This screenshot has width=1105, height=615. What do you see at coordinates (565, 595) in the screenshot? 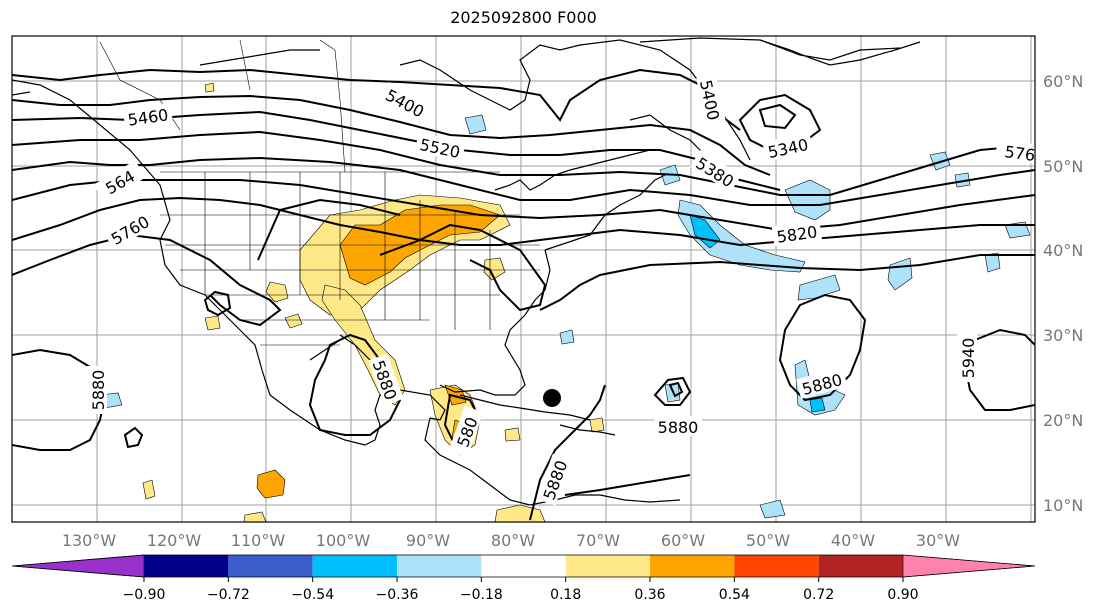
I see `colorbar-tick-label: 0.18` at bounding box center [565, 595].